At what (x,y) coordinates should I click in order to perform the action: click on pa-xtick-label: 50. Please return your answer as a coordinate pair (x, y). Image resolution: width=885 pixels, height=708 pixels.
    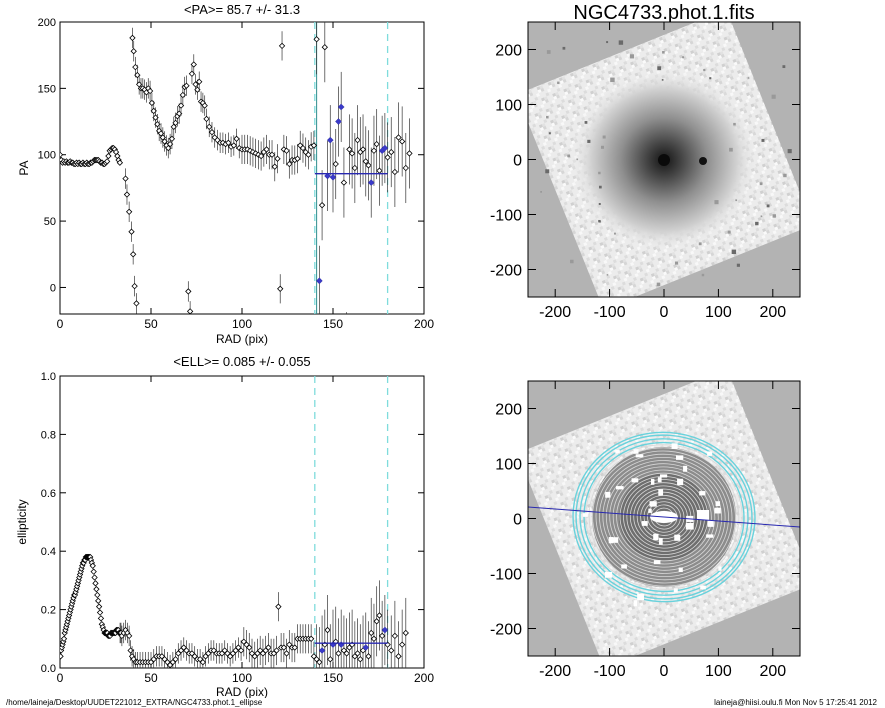
    Looking at the image, I should click on (151, 324).